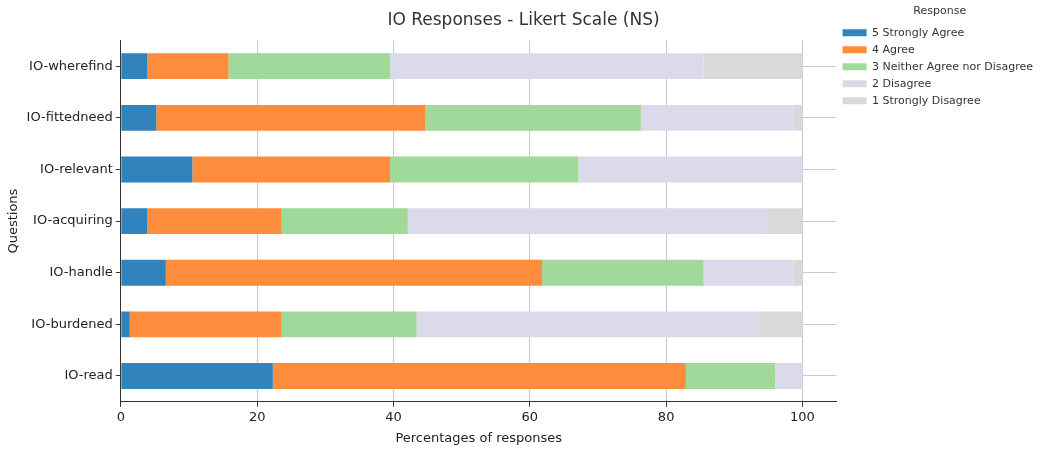 The height and width of the screenshot is (452, 1051). I want to click on x-tick-label: 40, so click(393, 416).